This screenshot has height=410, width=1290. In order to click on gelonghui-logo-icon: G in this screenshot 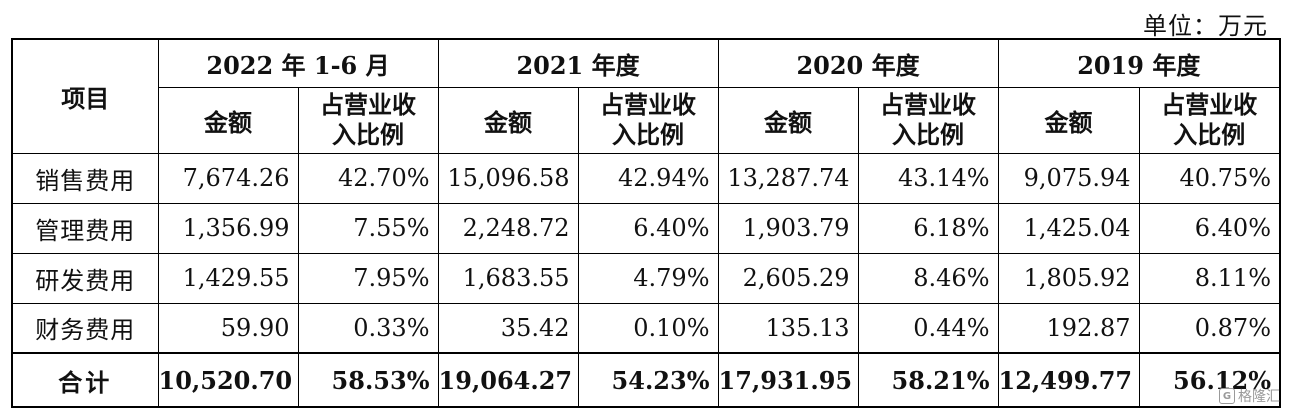, I will do `click(1227, 396)`.